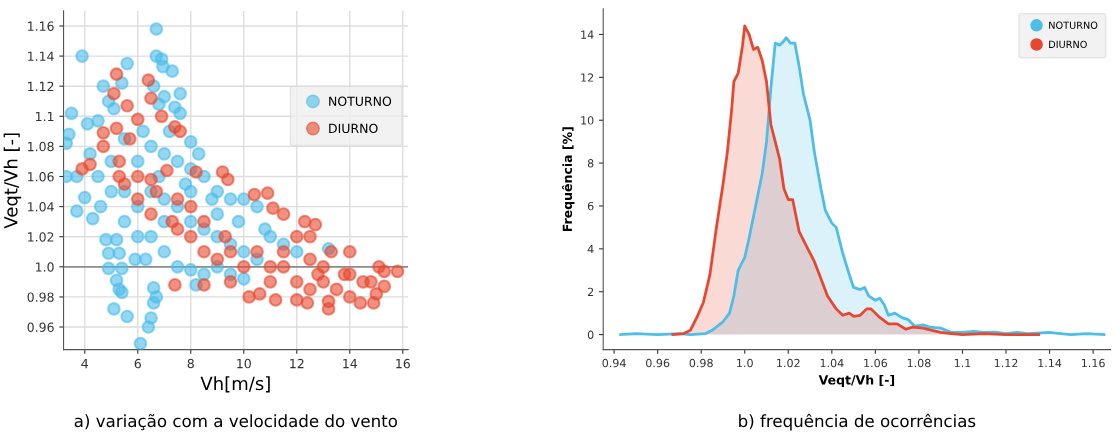 The height and width of the screenshot is (437, 1115). Describe the element at coordinates (41, 26) in the screenshot. I see `y-tick-label: 1.16` at that location.